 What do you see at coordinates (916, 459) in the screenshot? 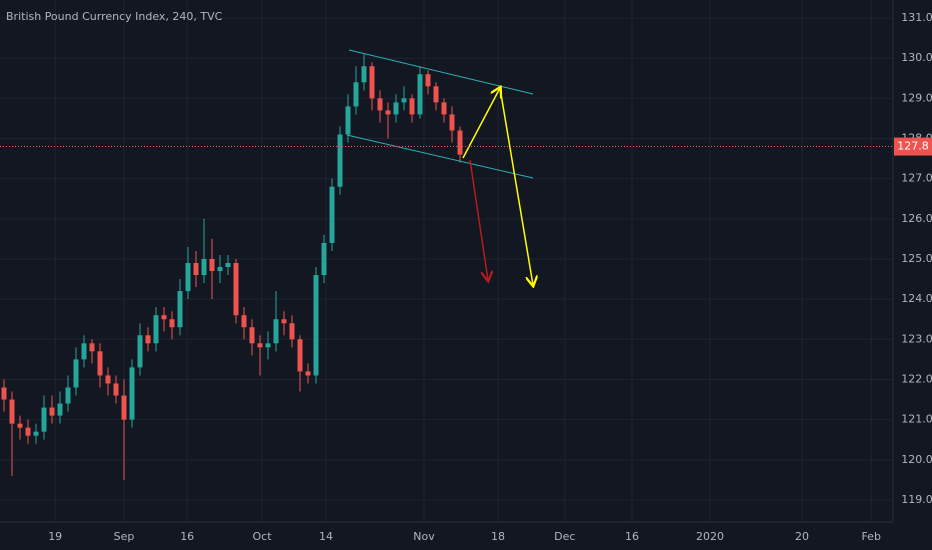
I see `y-tick-label: 120.0` at bounding box center [916, 459].